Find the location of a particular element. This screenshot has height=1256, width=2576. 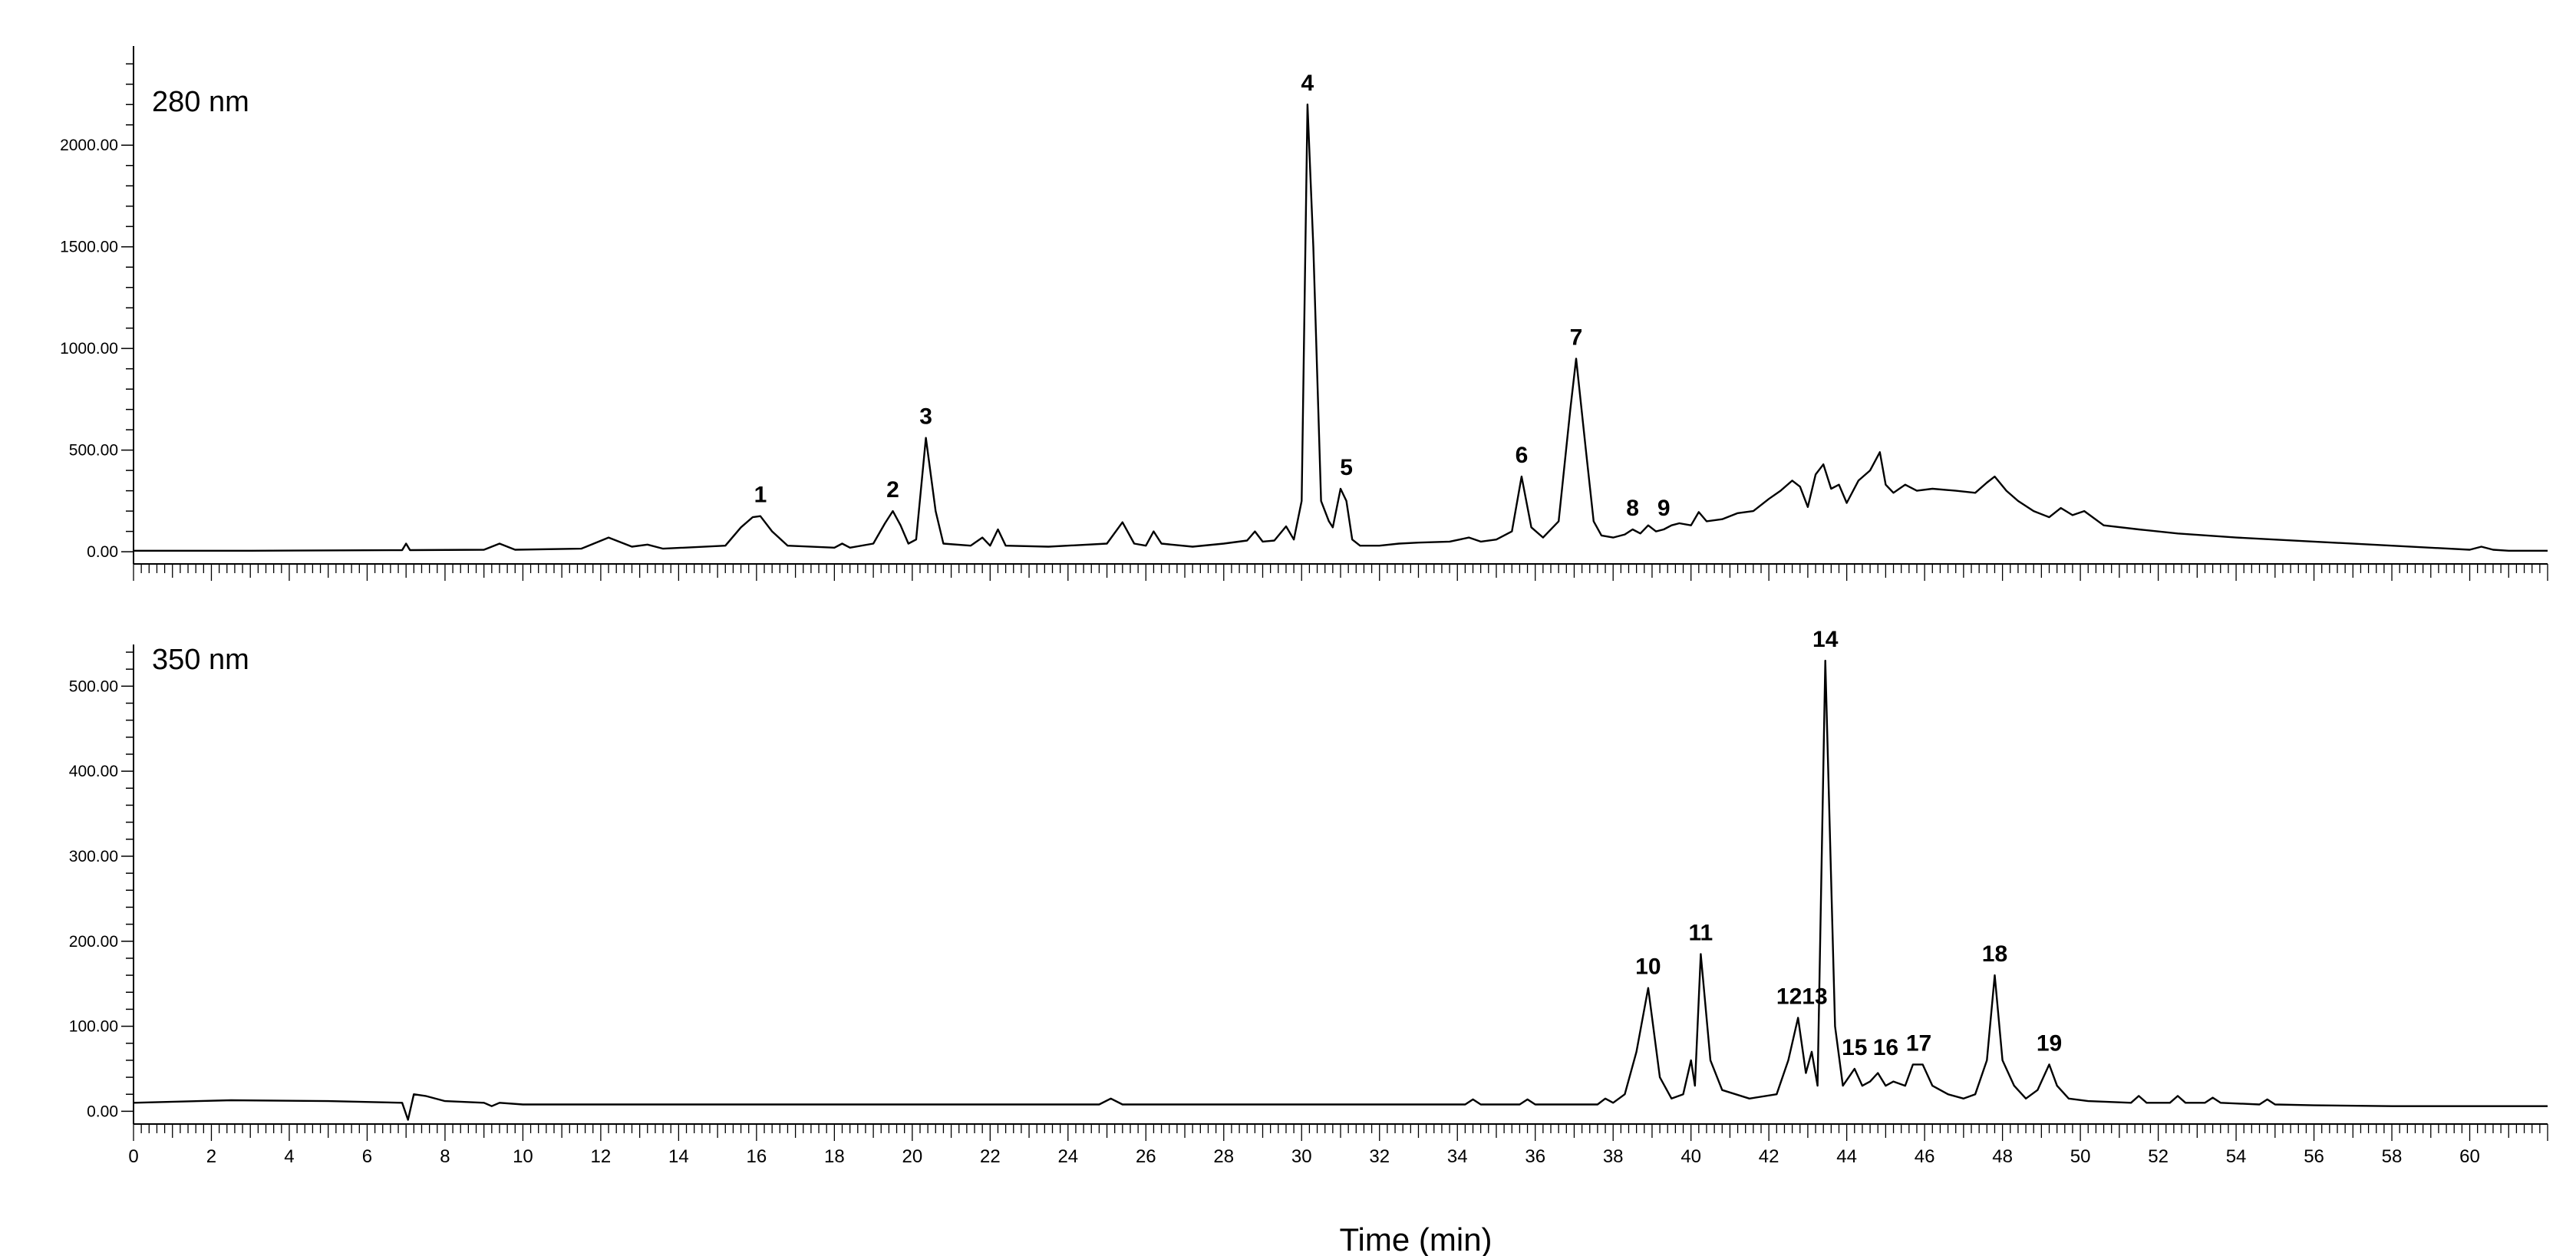

peak-label: 11 is located at coordinates (1701, 932).